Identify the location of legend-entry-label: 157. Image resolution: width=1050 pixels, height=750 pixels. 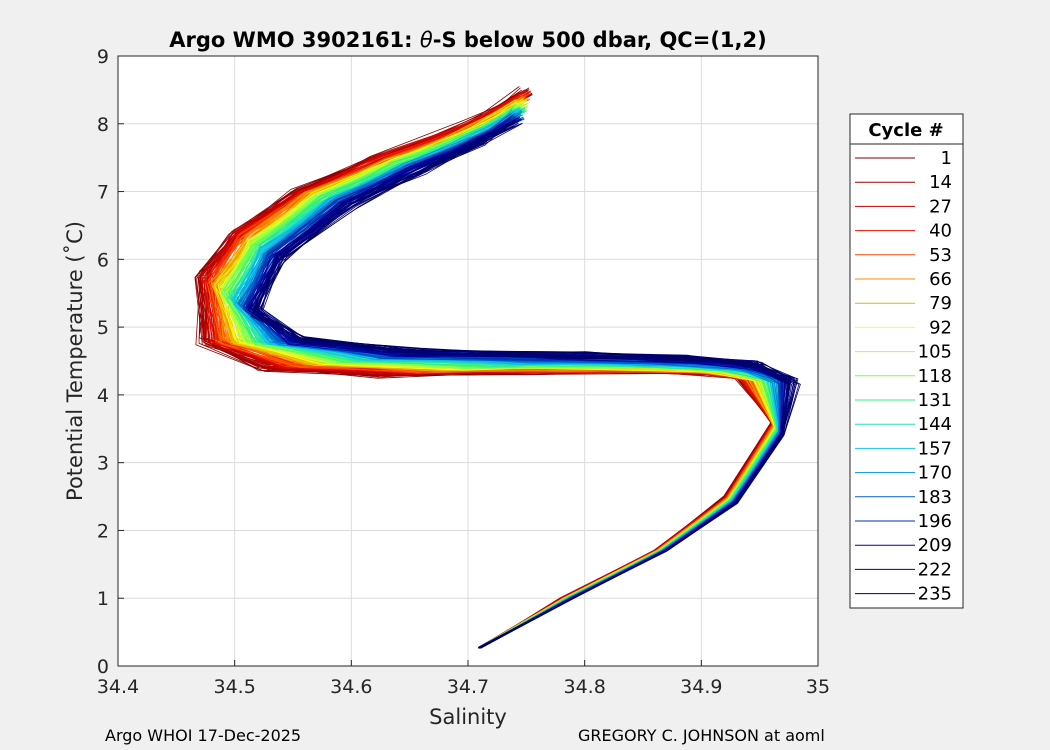
(935, 448).